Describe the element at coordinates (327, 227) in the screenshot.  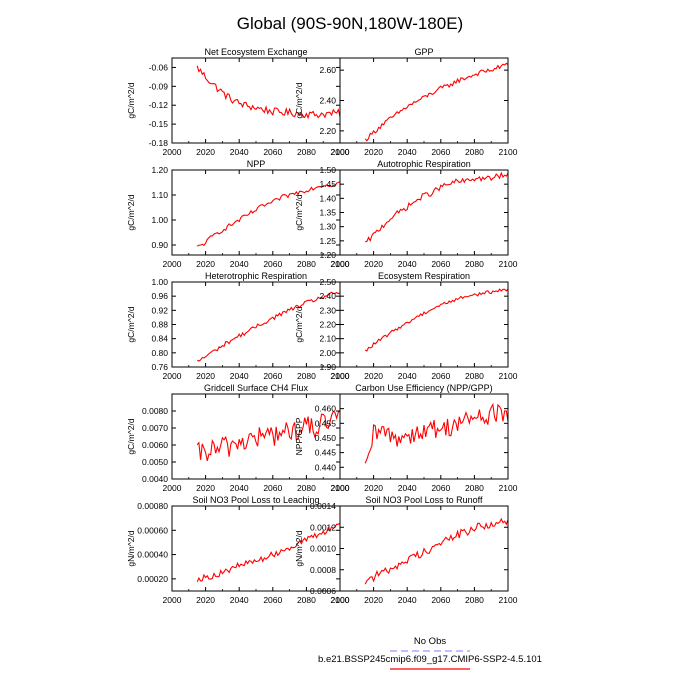
I see `y-tick-label: 1.30` at that location.